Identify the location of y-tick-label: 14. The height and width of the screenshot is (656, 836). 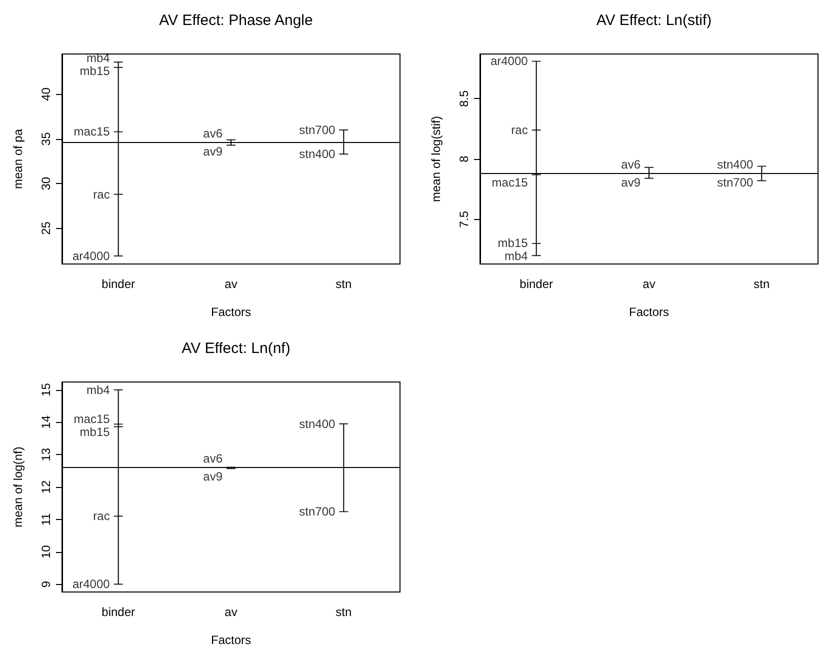
(46, 422).